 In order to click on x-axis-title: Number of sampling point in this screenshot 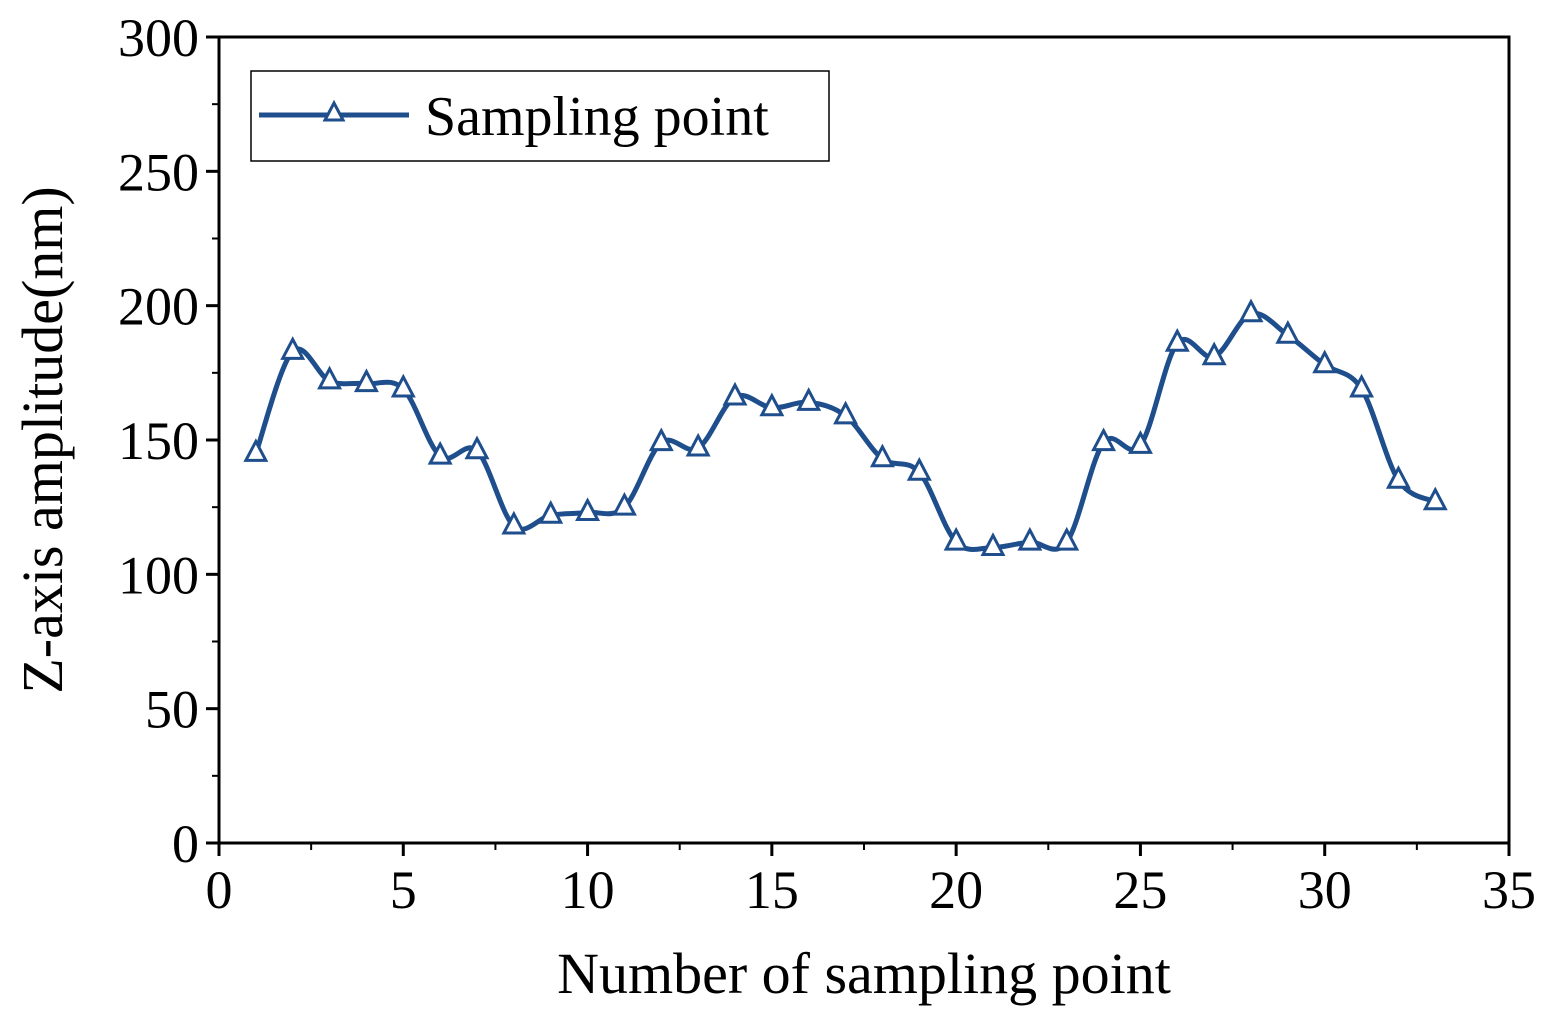, I will do `click(864, 973)`.